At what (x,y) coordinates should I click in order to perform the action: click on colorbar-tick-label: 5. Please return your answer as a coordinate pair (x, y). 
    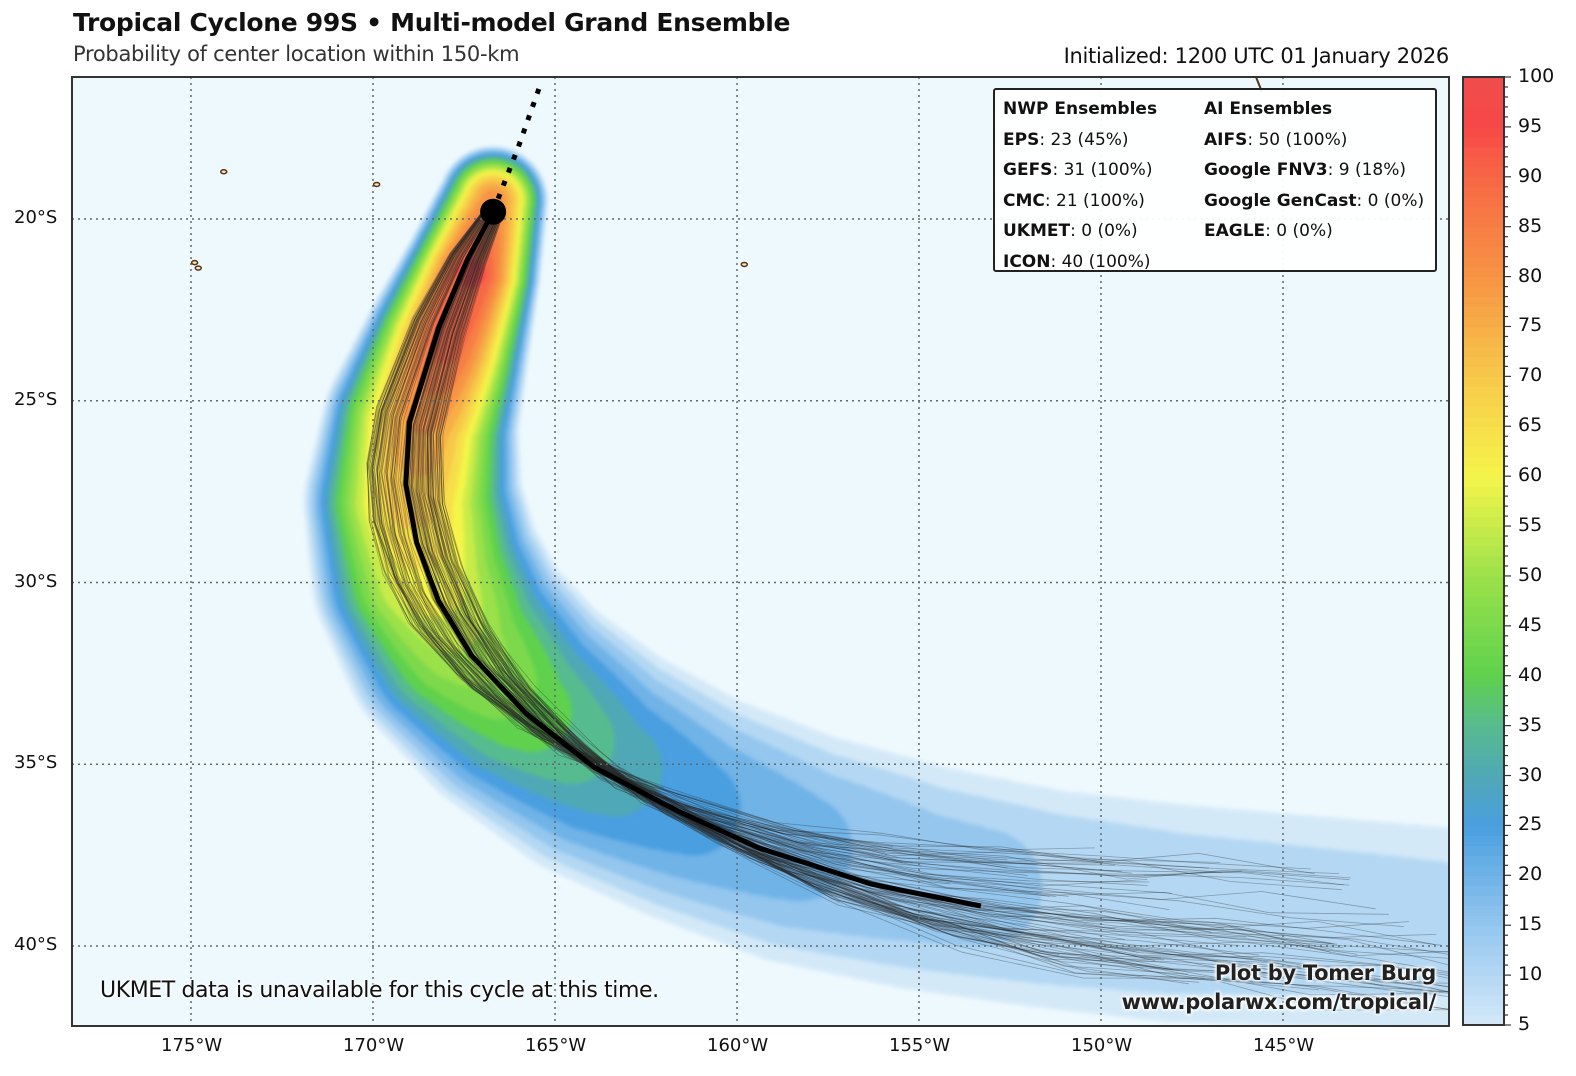
    Looking at the image, I should click on (1524, 1024).